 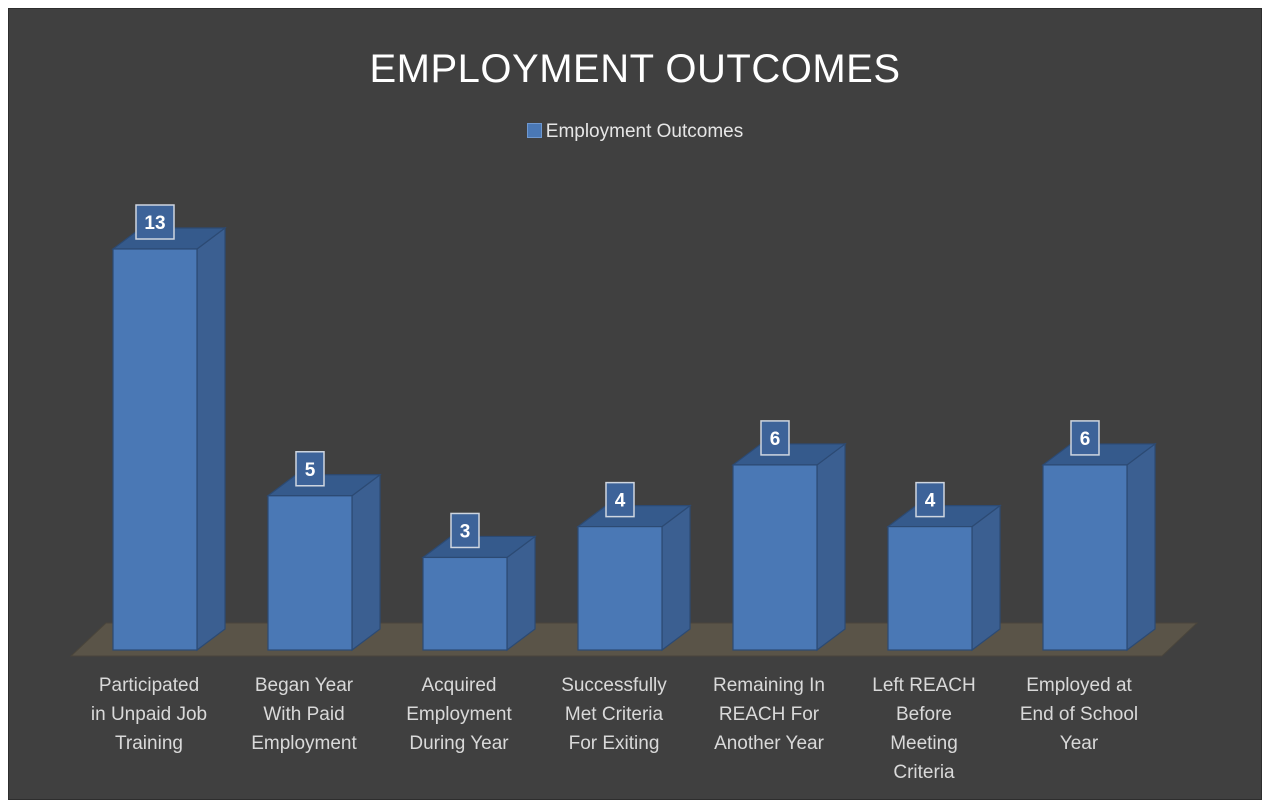 I want to click on category-label-line: With Paid, so click(x=304, y=714).